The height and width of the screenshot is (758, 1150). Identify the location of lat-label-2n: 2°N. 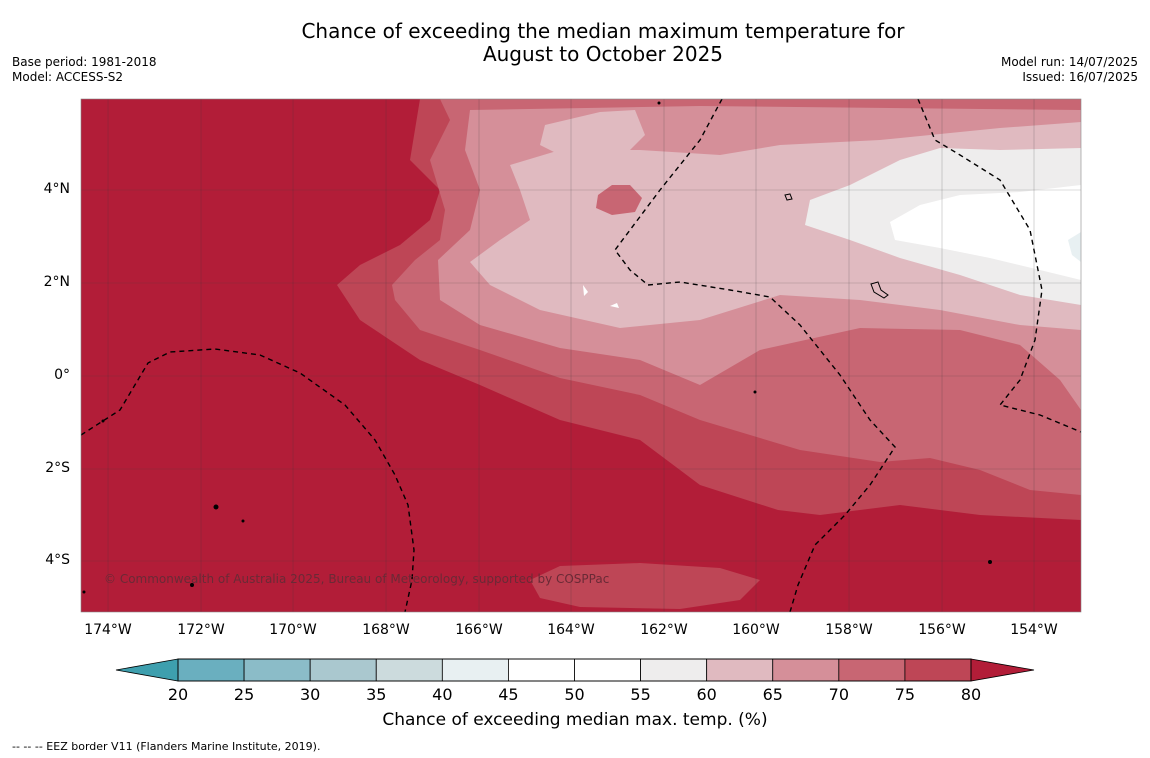
(56, 282).